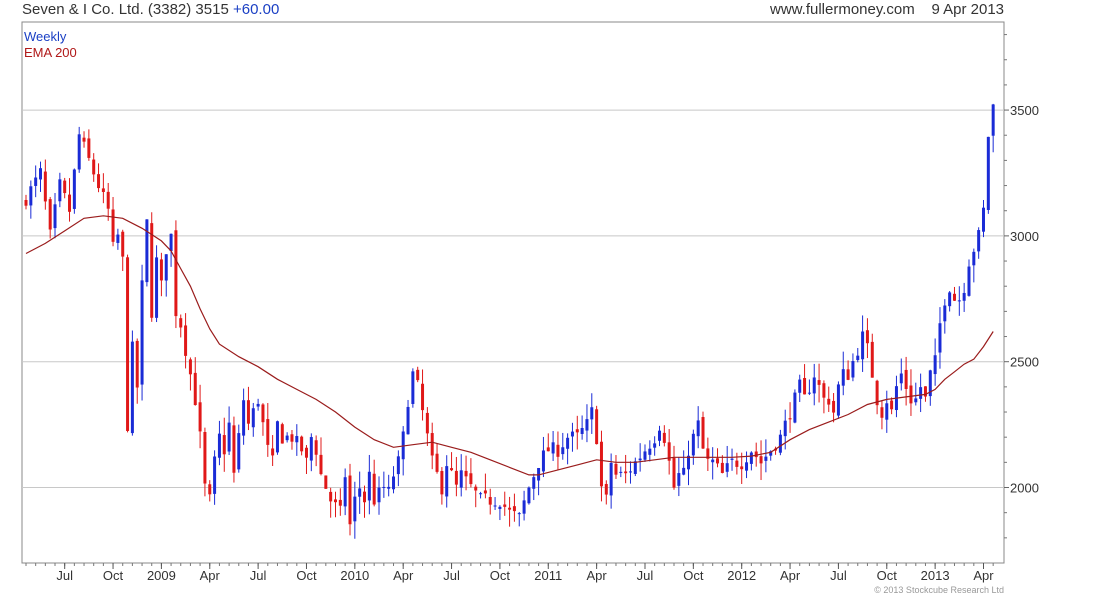 Image resolution: width=1100 pixels, height=600 pixels. What do you see at coordinates (1024, 110) in the screenshot?
I see `y-tick-label: 3500` at bounding box center [1024, 110].